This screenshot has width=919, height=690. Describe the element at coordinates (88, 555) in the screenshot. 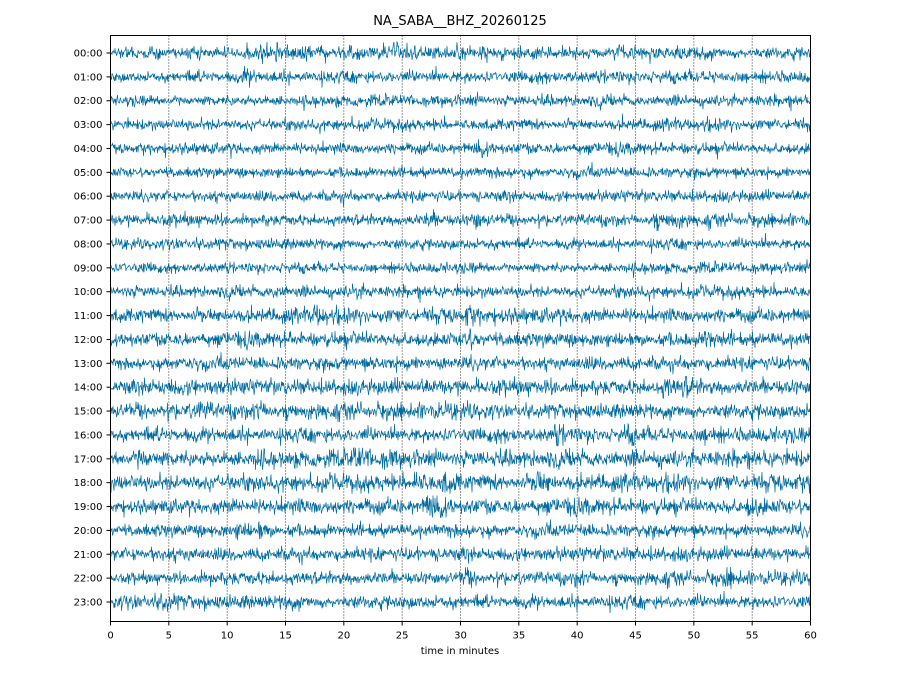

I see `y-tick-label: 21:00` at that location.